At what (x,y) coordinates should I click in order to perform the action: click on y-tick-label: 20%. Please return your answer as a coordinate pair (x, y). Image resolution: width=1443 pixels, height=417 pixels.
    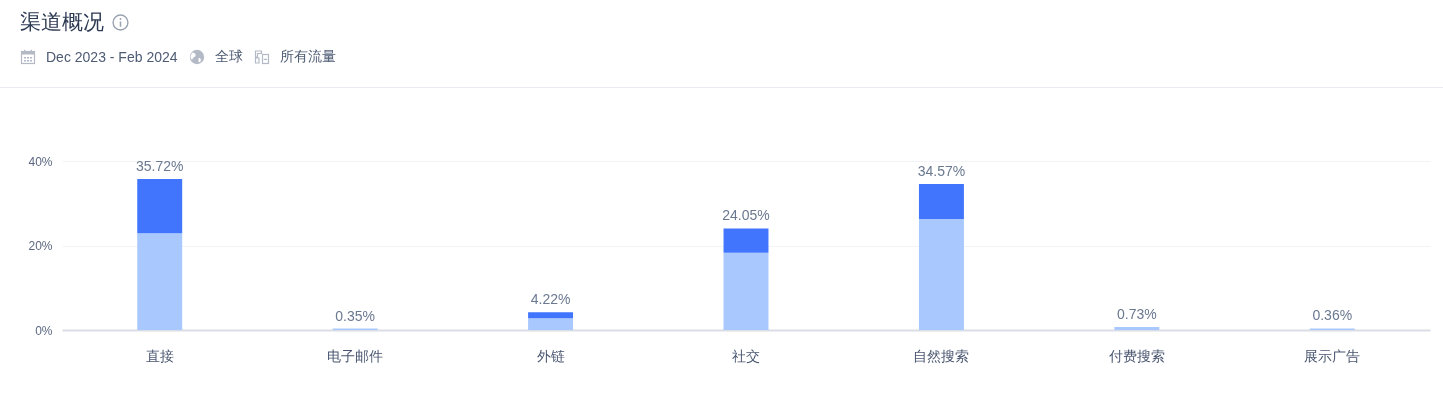
    Looking at the image, I should click on (40, 246).